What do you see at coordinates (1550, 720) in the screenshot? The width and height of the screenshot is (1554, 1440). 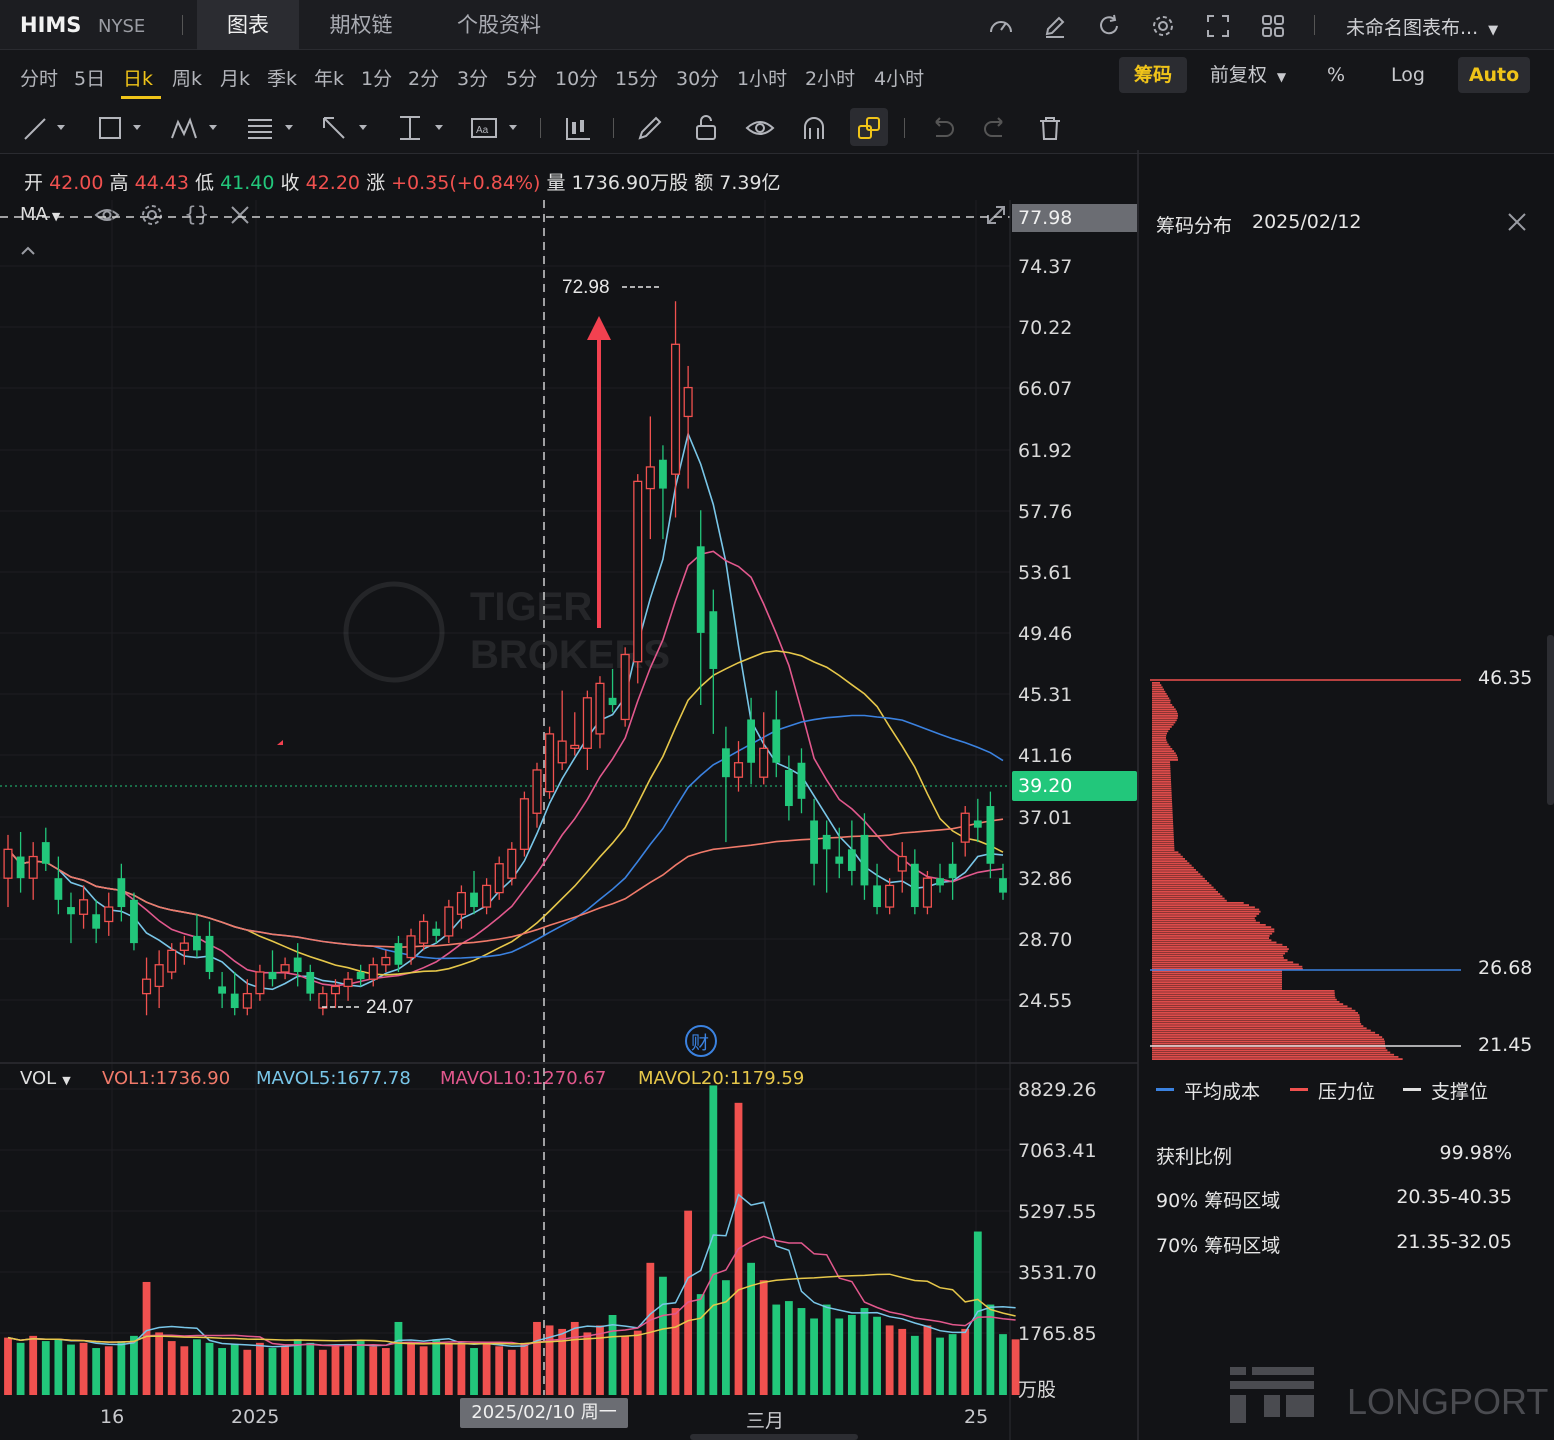 I see `panel-scrollbar` at bounding box center [1550, 720].